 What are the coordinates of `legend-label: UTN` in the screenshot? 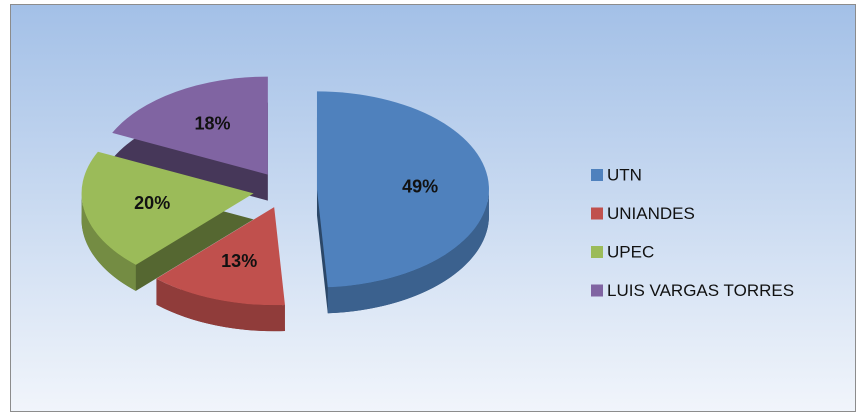 It's located at (624, 174).